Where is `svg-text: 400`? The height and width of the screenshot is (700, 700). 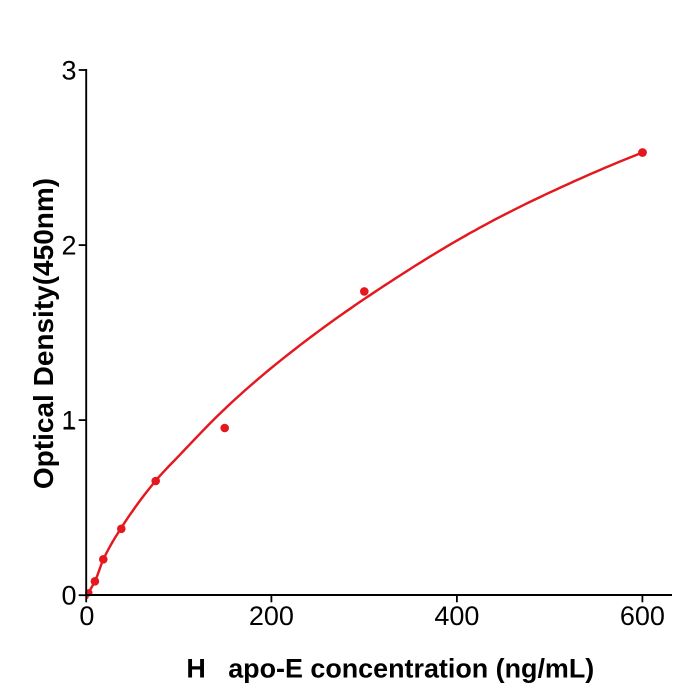
svg-text: 400 is located at coordinates (456, 616).